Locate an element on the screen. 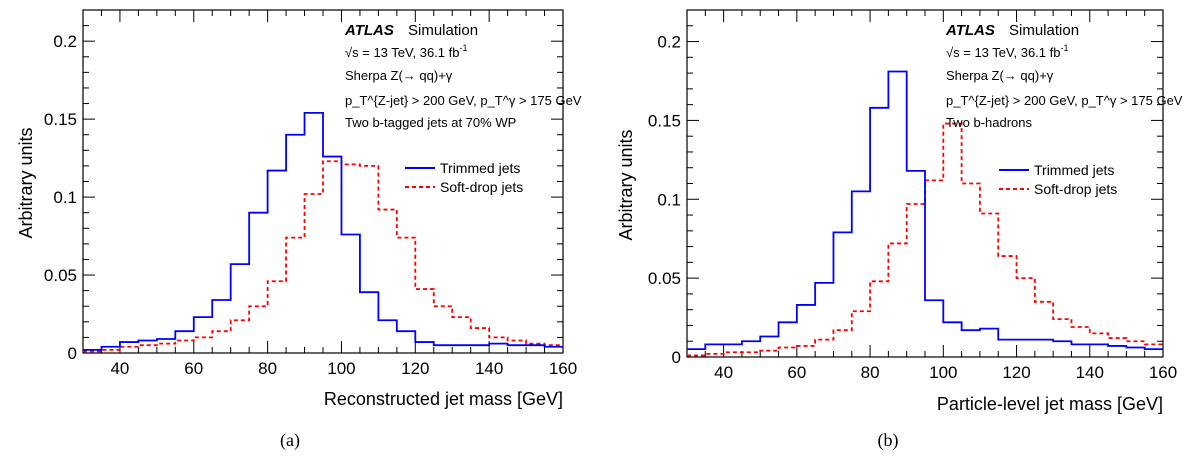 The height and width of the screenshot is (456, 1190). x-axis-label: Reconstructed jet mass [GeV] is located at coordinates (443, 399).